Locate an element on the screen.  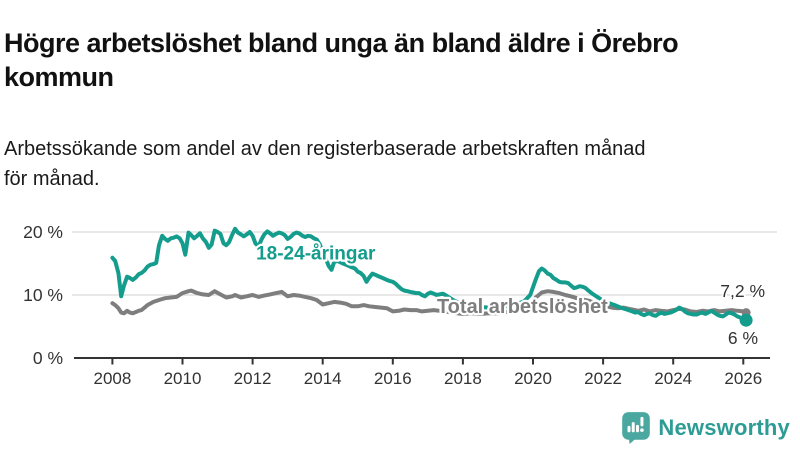
end-value-label-total: 7,2 % is located at coordinates (742, 291).